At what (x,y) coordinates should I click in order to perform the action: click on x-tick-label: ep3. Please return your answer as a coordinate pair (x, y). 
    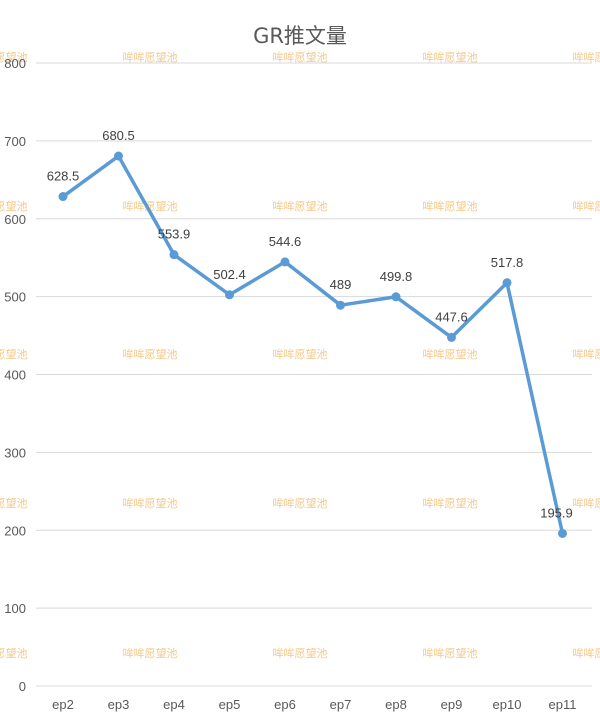
    Looking at the image, I should click on (119, 704).